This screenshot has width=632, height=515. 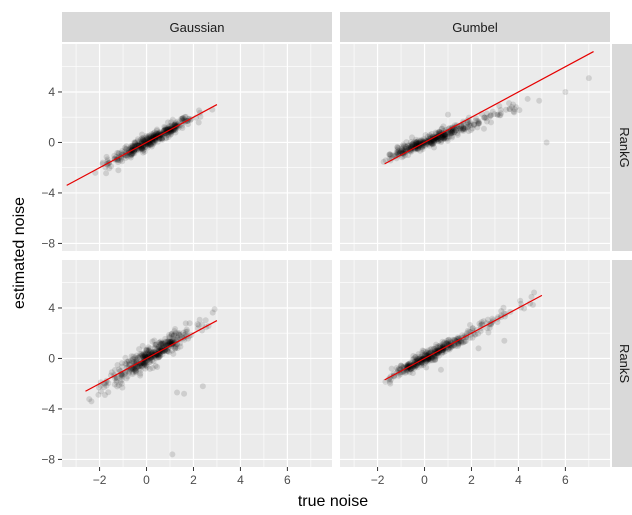 I want to click on x-tick-label: 2, so click(x=471, y=480).